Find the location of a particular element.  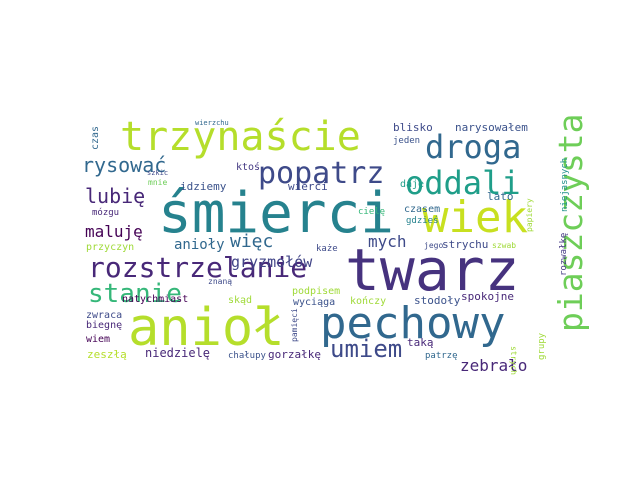

word: taką is located at coordinates (420, 342).